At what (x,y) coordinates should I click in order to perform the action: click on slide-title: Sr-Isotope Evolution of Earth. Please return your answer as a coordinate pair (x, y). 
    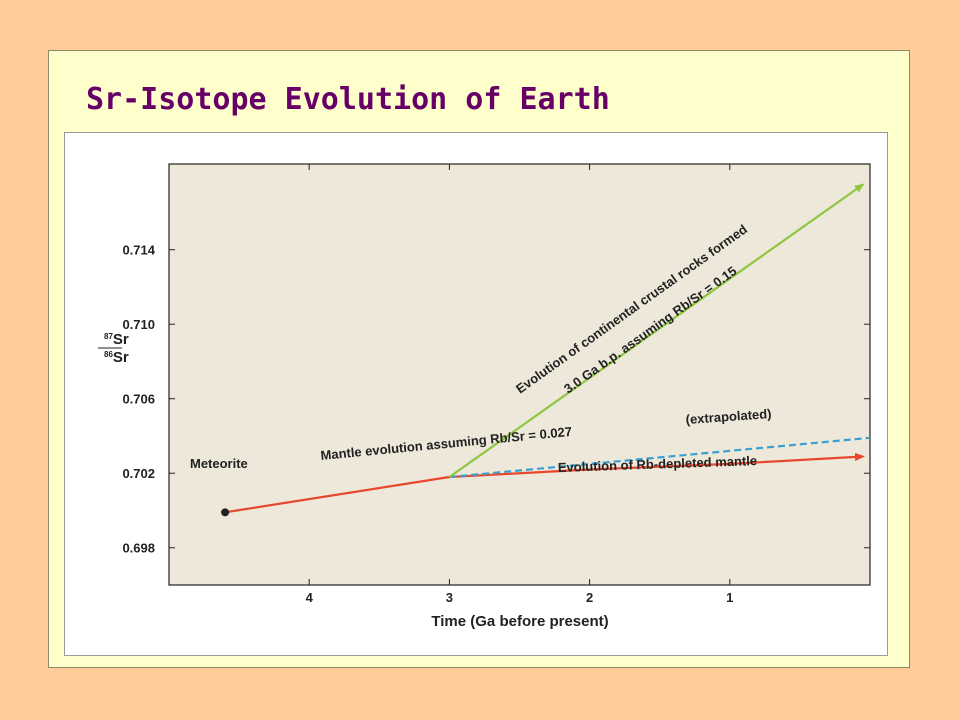
    Looking at the image, I should click on (348, 99).